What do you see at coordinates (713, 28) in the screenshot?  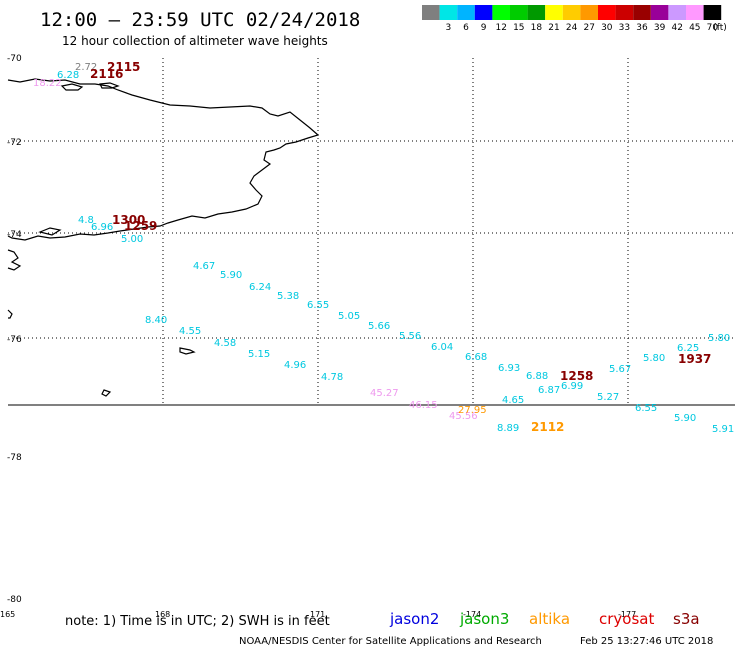 I see `legend-tick-label: 70` at bounding box center [713, 28].